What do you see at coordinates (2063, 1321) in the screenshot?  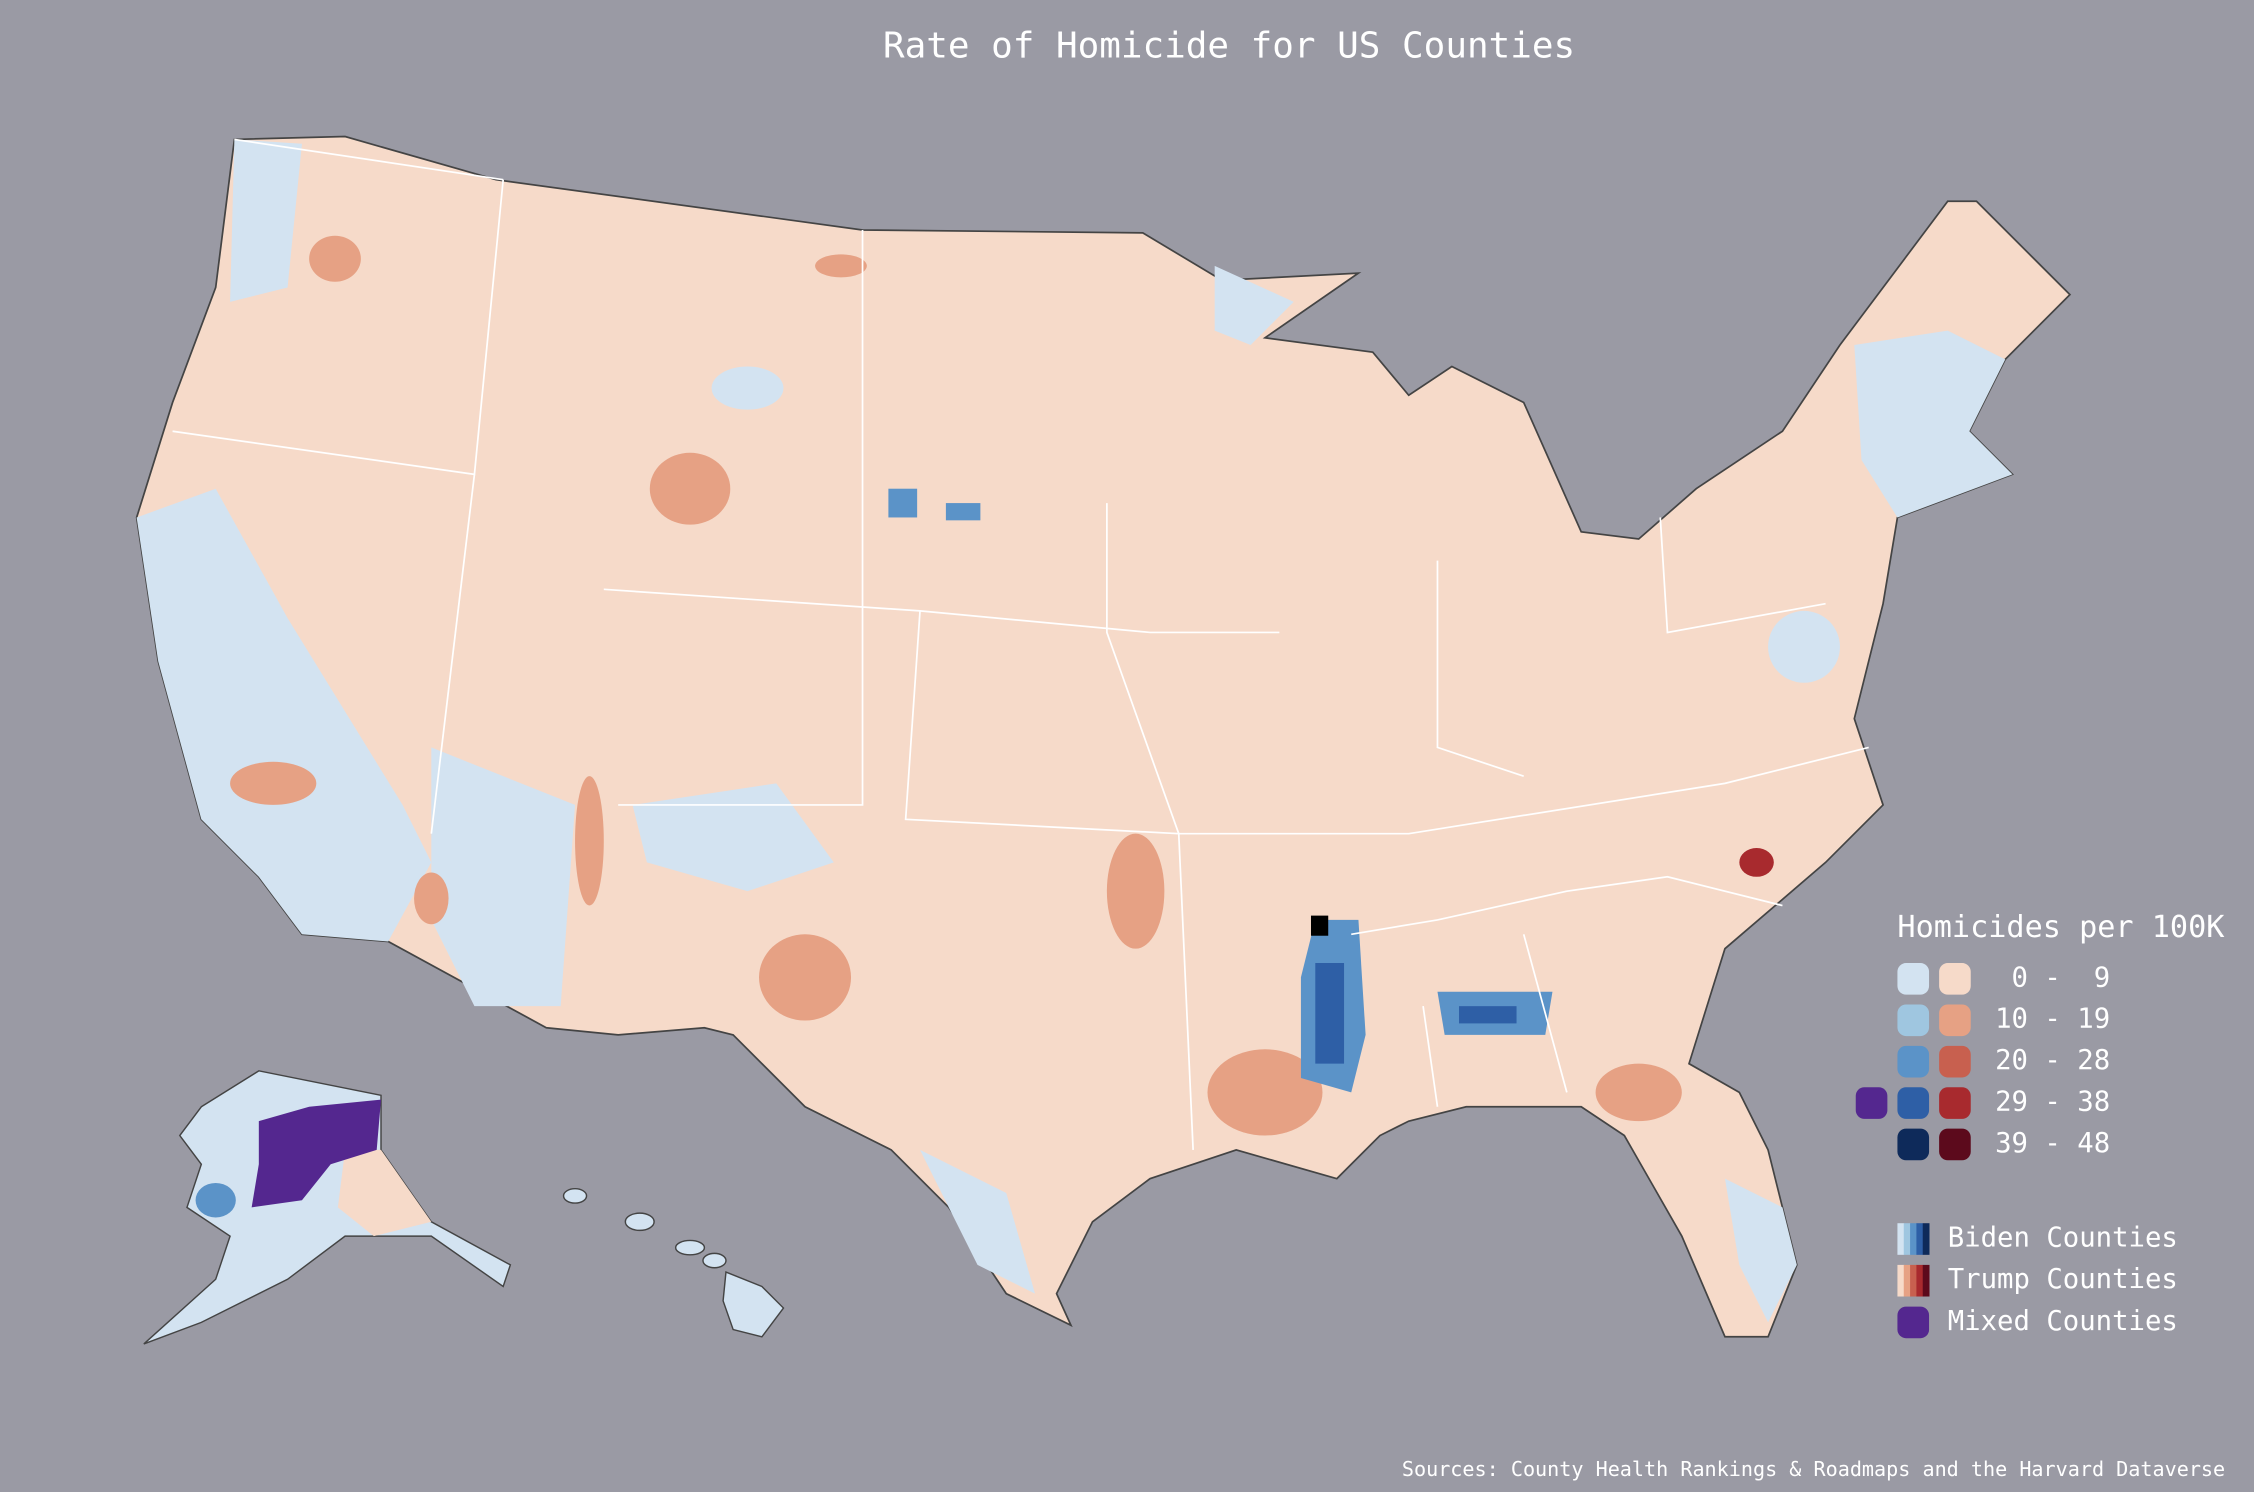 I see `group-label: Mixed Counties` at bounding box center [2063, 1321].